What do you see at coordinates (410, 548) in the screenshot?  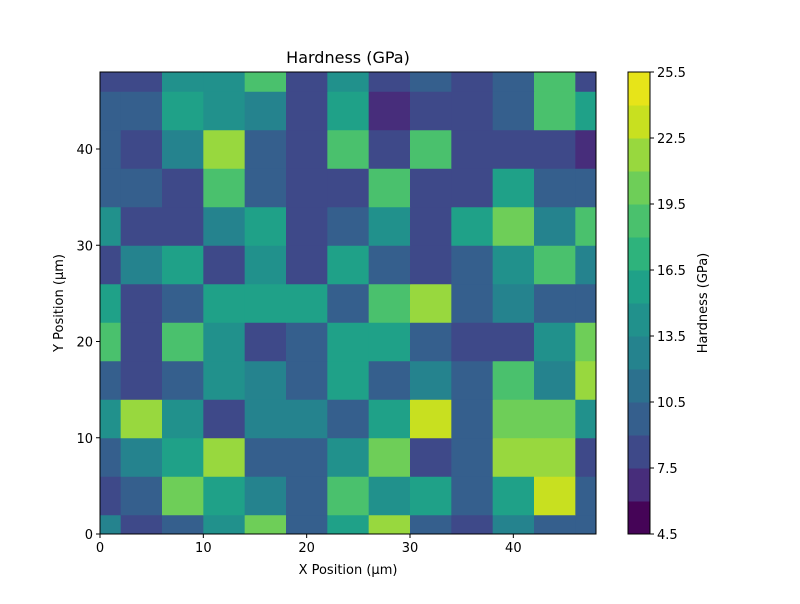 I see `x-tick-label: 30` at bounding box center [410, 548].